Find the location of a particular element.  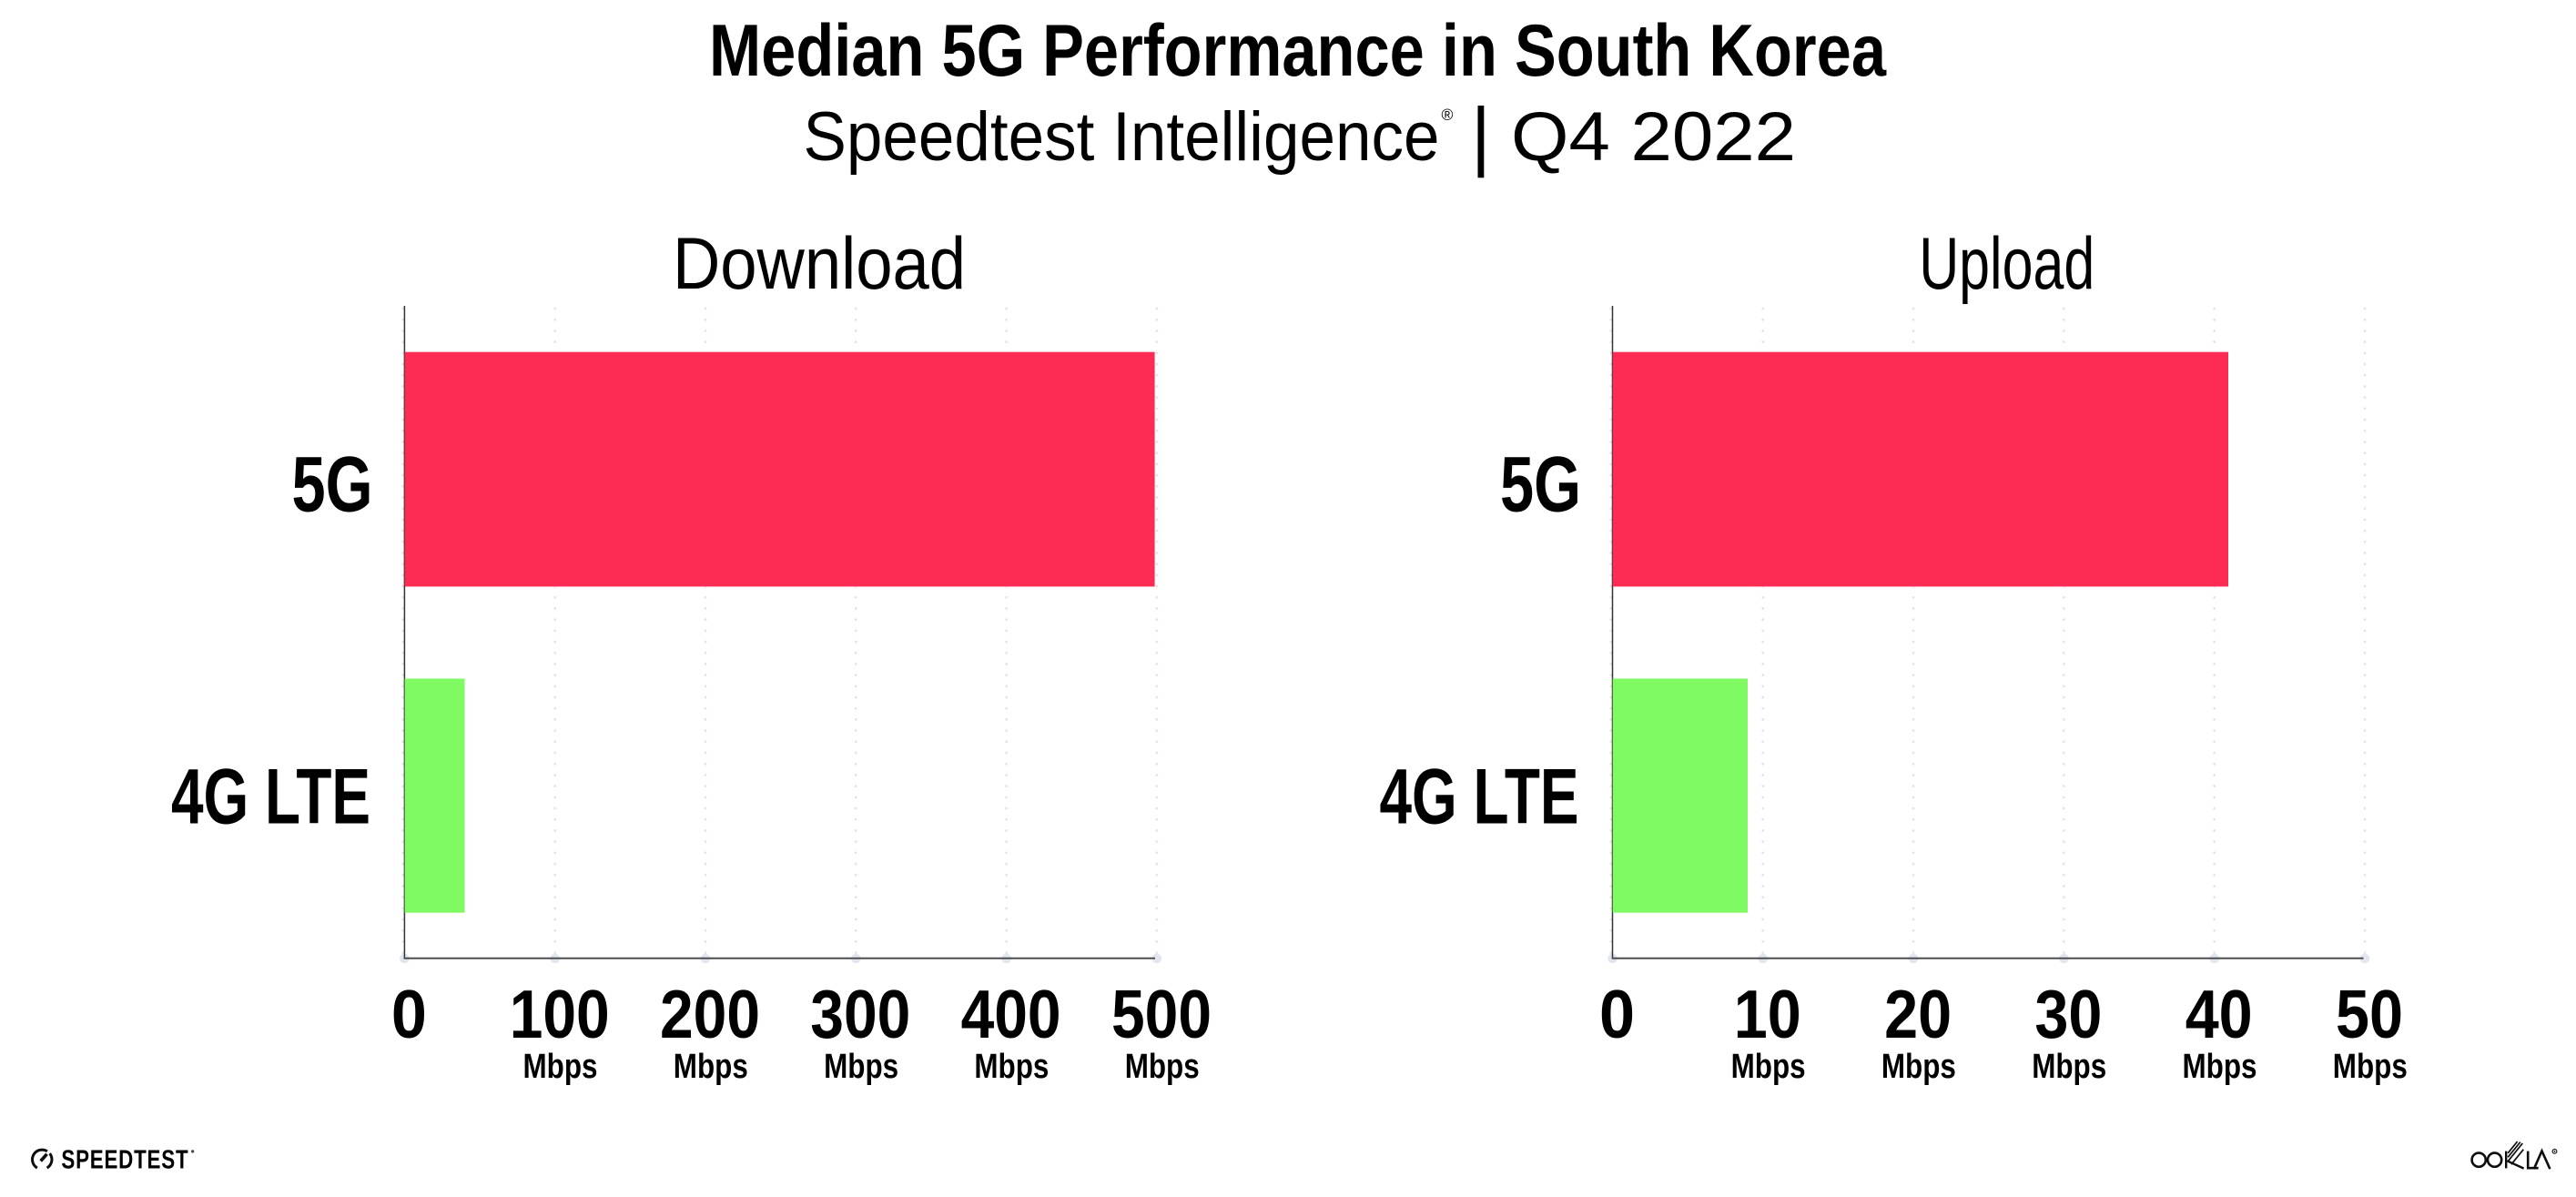

svg-text: Q4 2022 is located at coordinates (1653, 137).